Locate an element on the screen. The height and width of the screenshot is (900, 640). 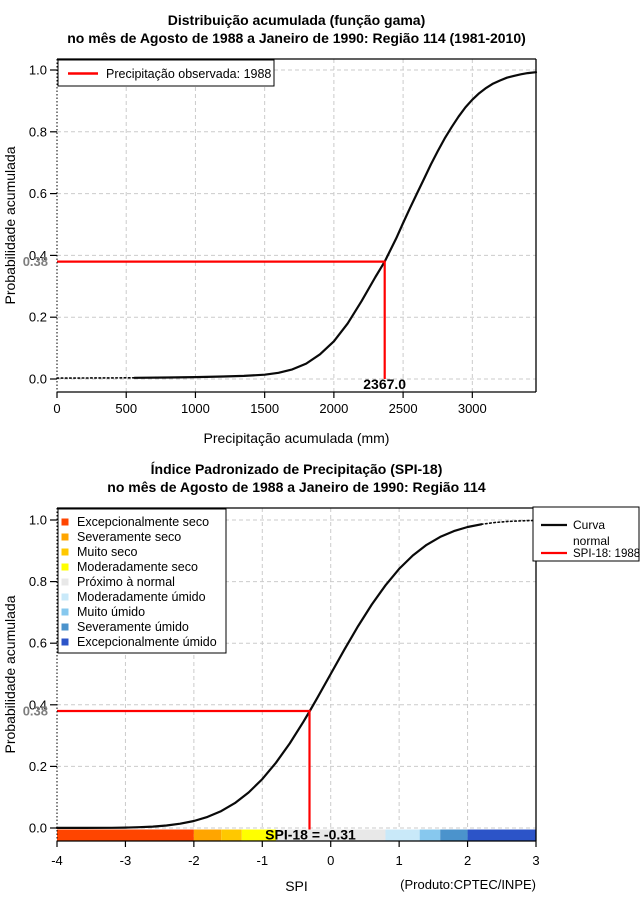
legend-label: SPI-18: 1988 is located at coordinates (606, 554).